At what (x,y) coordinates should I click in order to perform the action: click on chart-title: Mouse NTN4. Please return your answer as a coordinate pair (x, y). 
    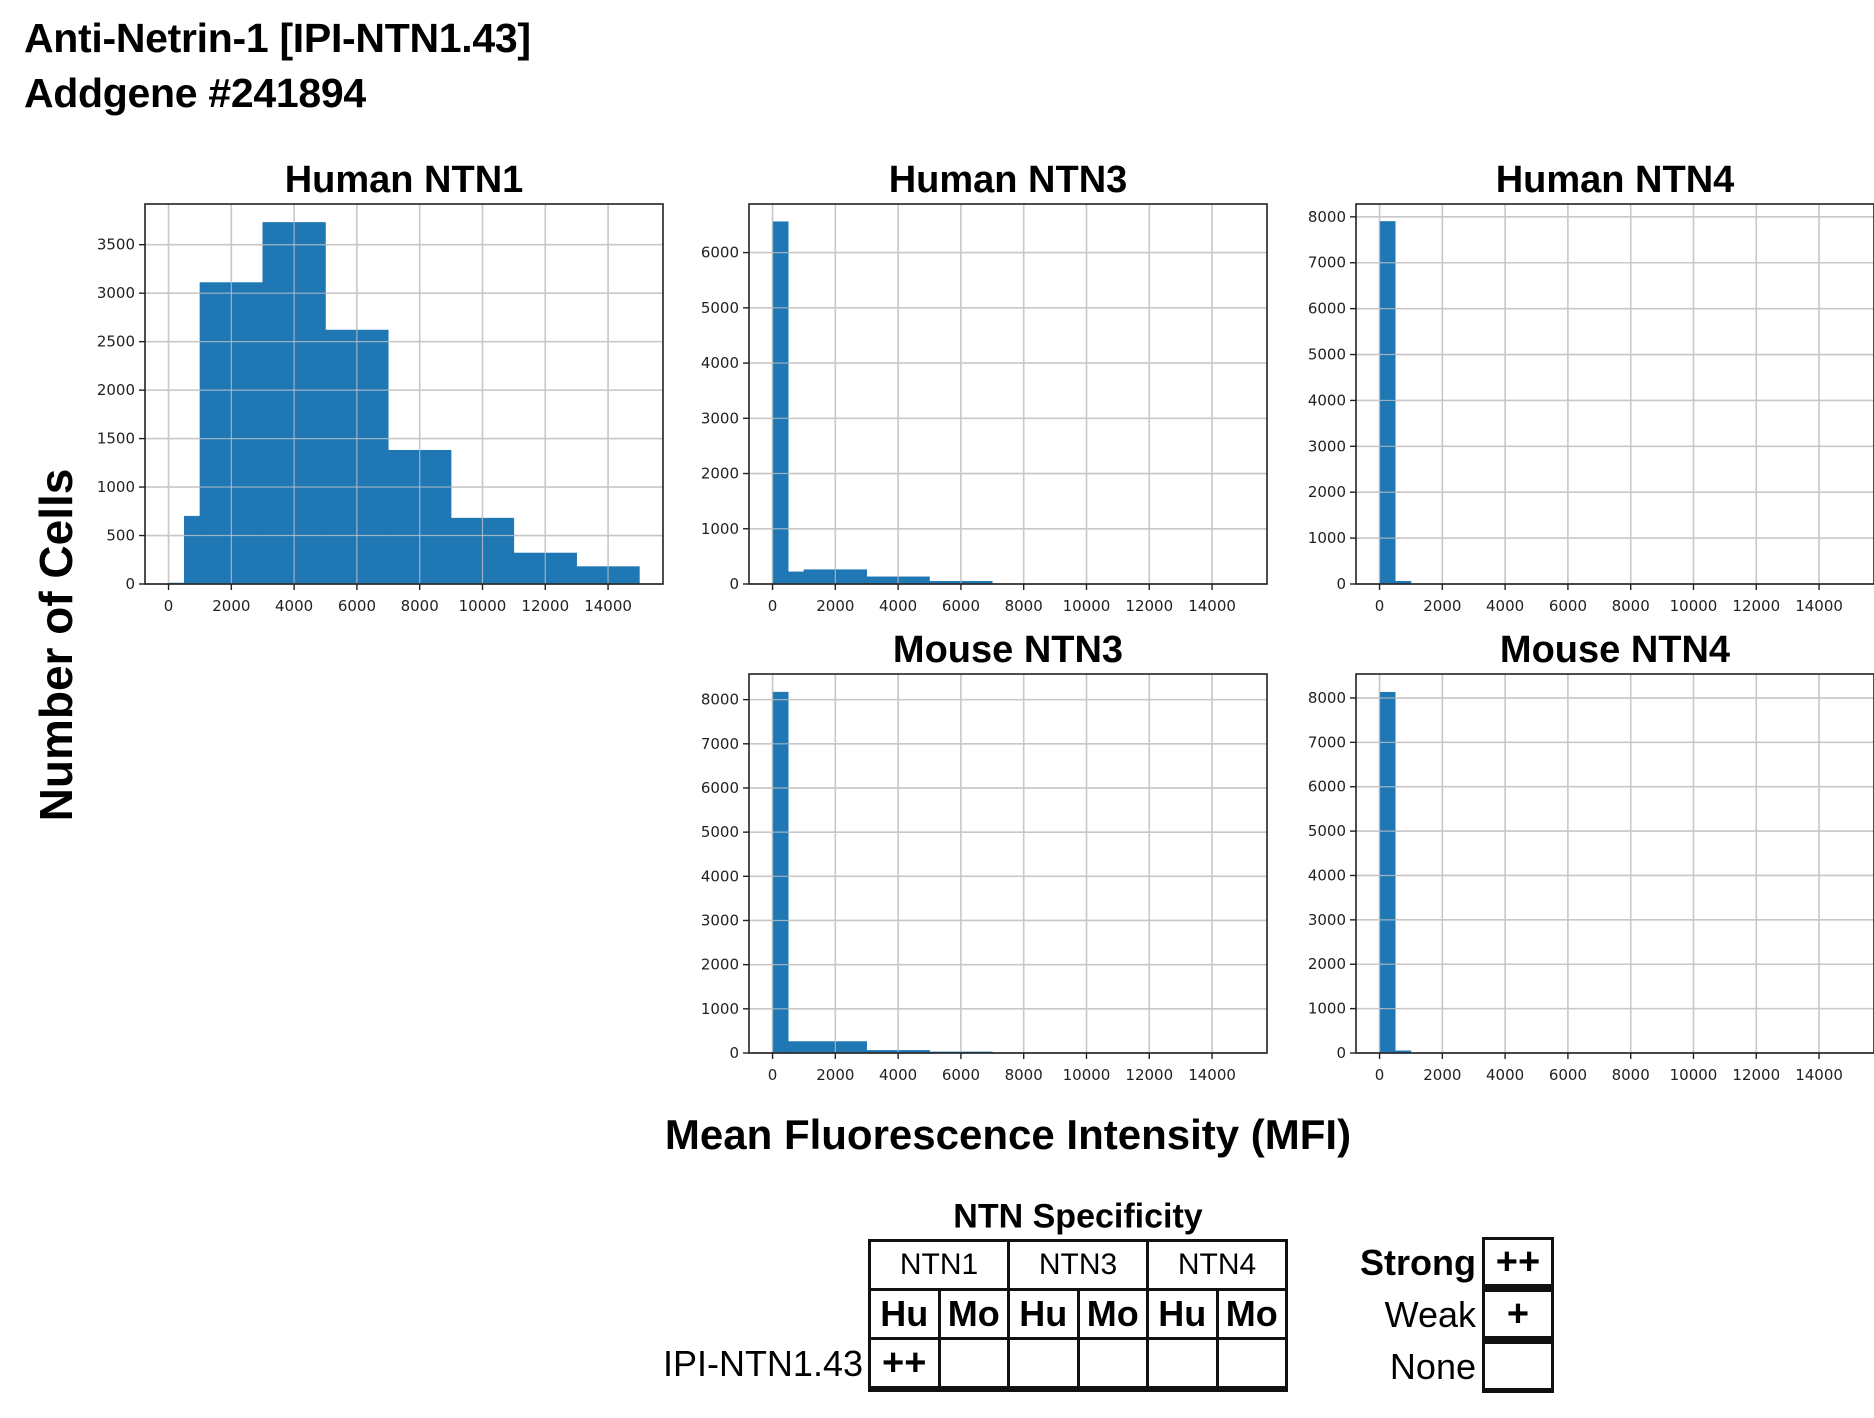
    Looking at the image, I should click on (1615, 650).